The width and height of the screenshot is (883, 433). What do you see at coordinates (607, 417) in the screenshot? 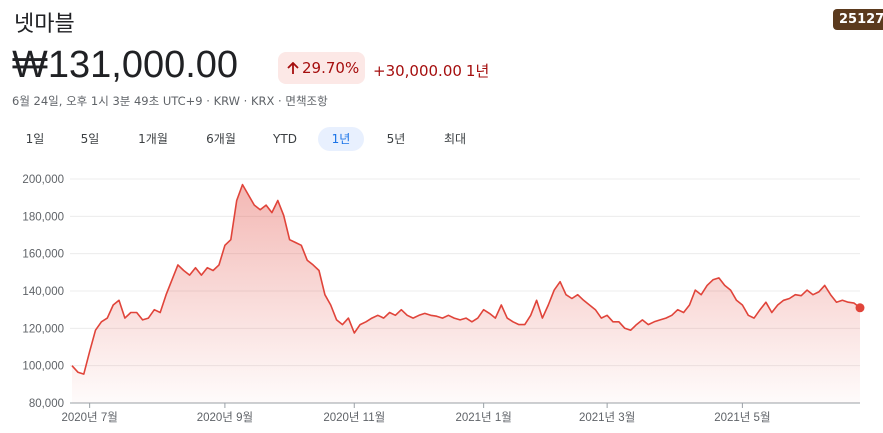
I see `x-tick-label: 2021년 3월` at bounding box center [607, 417].